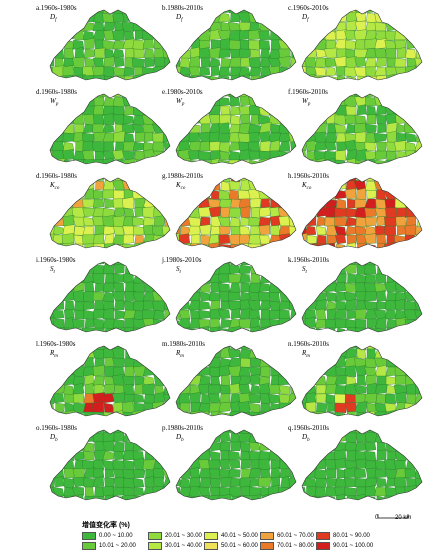  Describe the element at coordinates (56, 8) in the screenshot. I see `panel-label: a.1960s-1980s` at that location.